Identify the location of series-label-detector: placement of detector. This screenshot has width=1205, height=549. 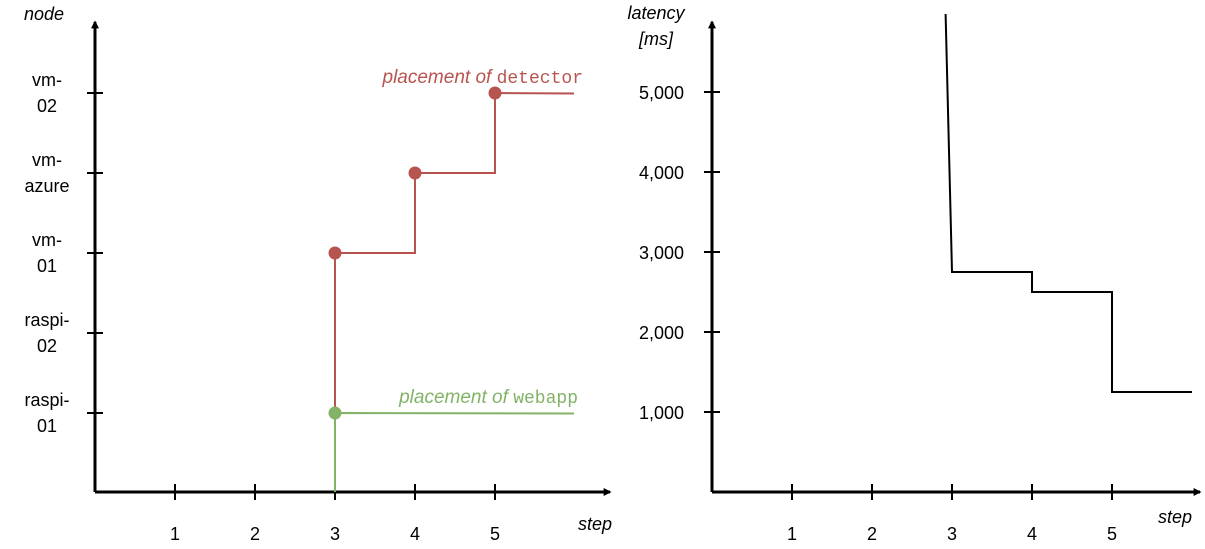
(483, 78).